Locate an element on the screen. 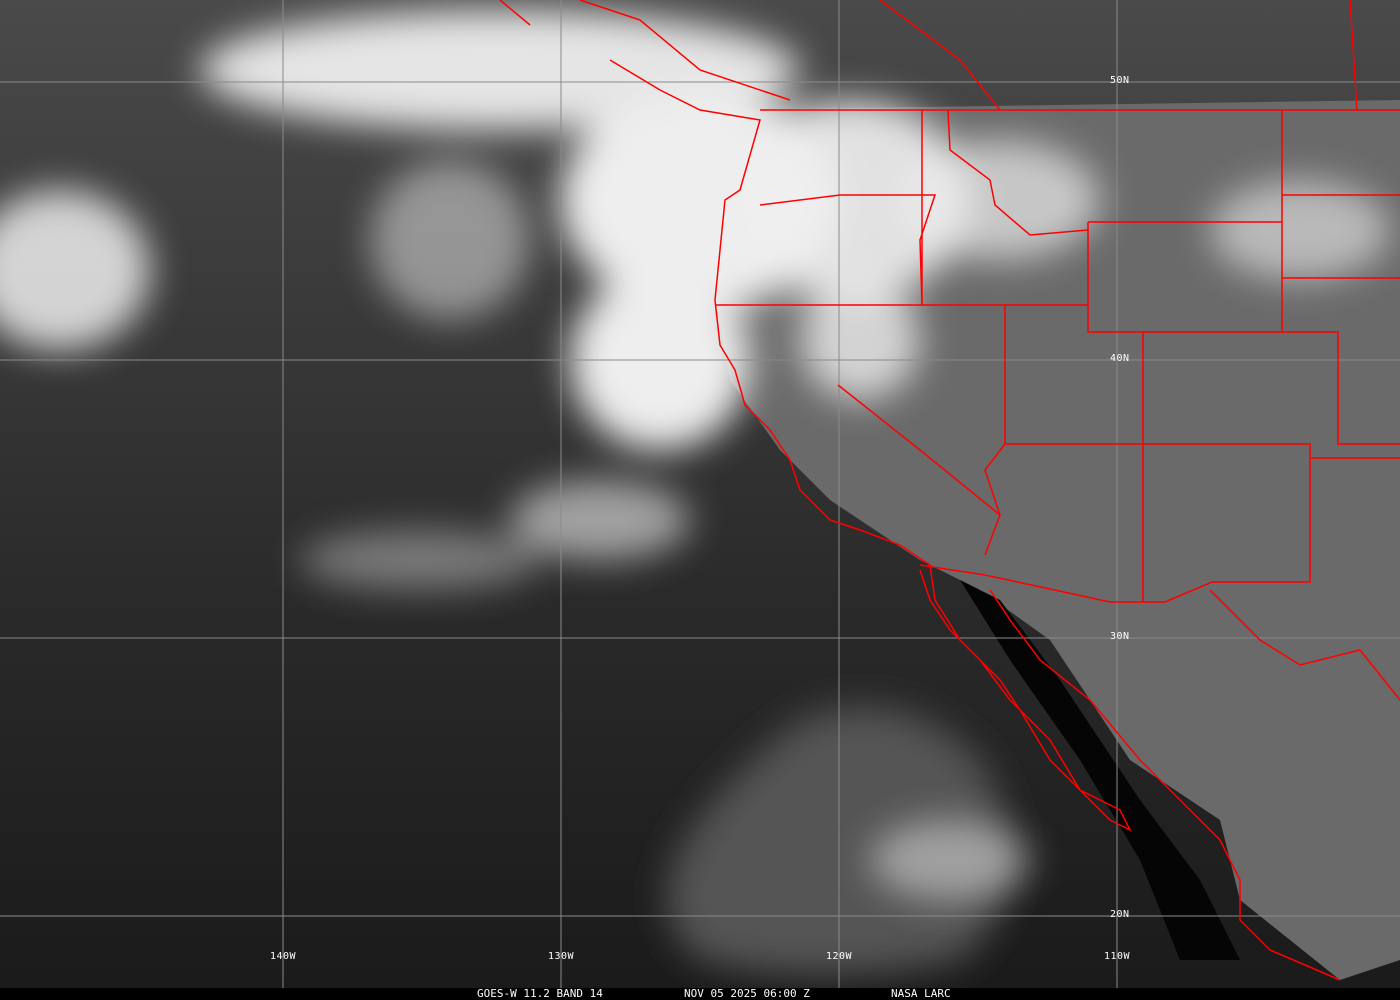 This screenshot has height=1000, width=1400. coastline-mexico is located at coordinates (1165, 785).